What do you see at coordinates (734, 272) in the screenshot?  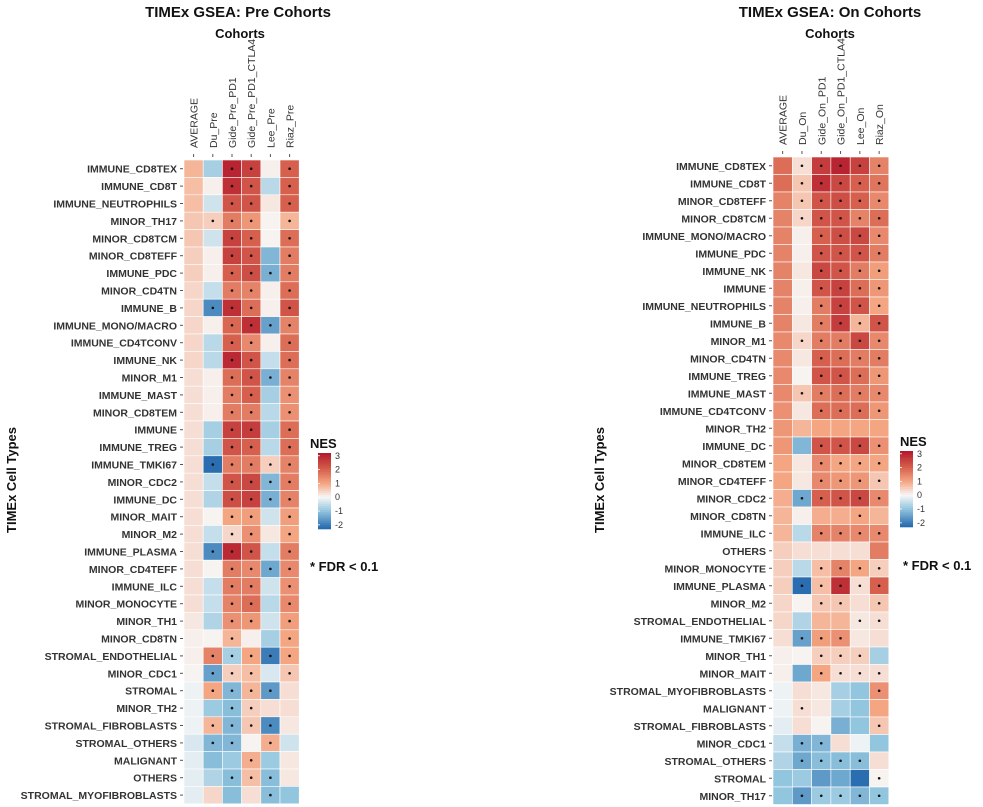 I see `row-label: IMMUNE_NK` at bounding box center [734, 272].